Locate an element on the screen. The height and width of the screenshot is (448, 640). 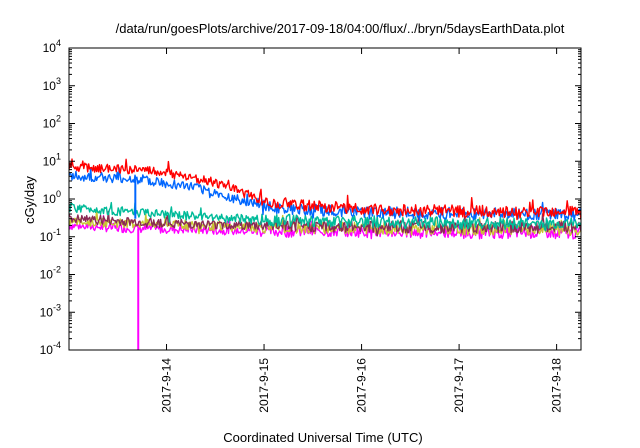
y-tick-label: 10⁻² is located at coordinates (50, 273).